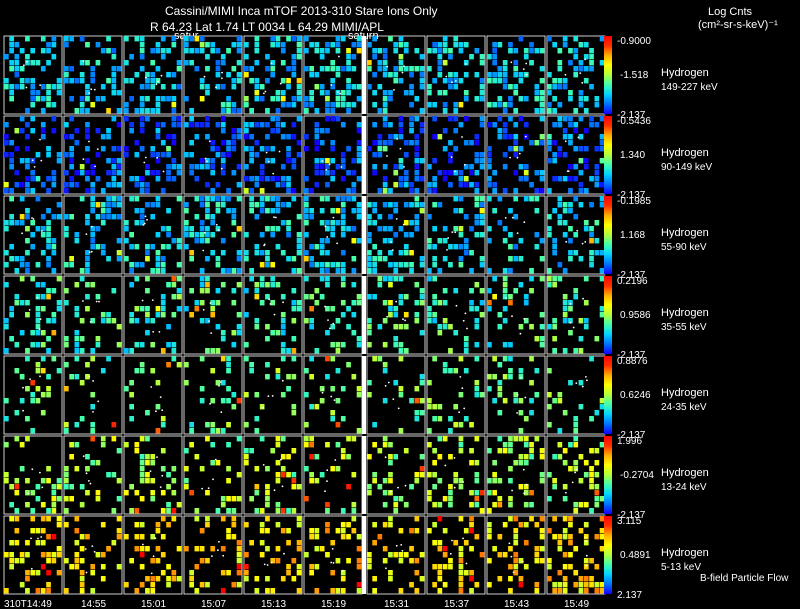 The height and width of the screenshot is (609, 800). I want to click on channel-energy-label: 35-55 keV, so click(684, 327).